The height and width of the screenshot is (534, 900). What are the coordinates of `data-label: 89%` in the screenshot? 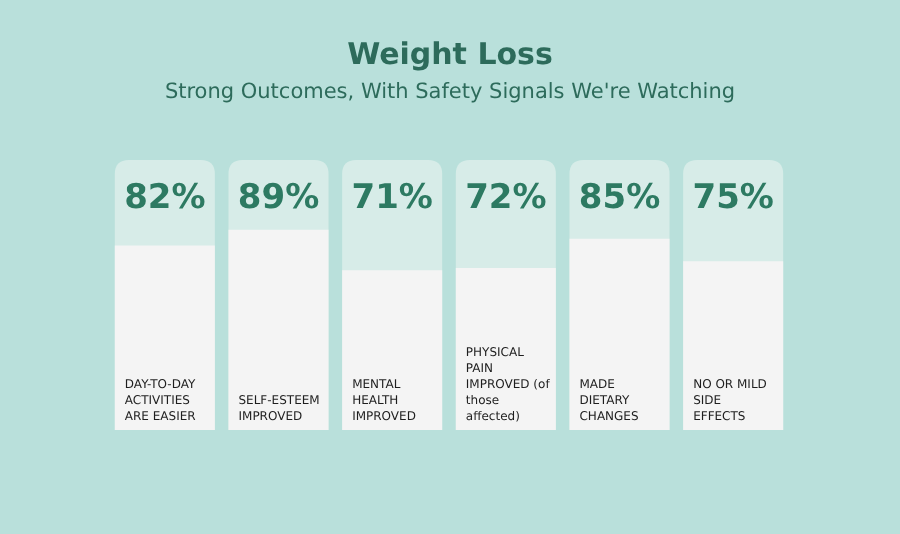 It's located at (278, 198).